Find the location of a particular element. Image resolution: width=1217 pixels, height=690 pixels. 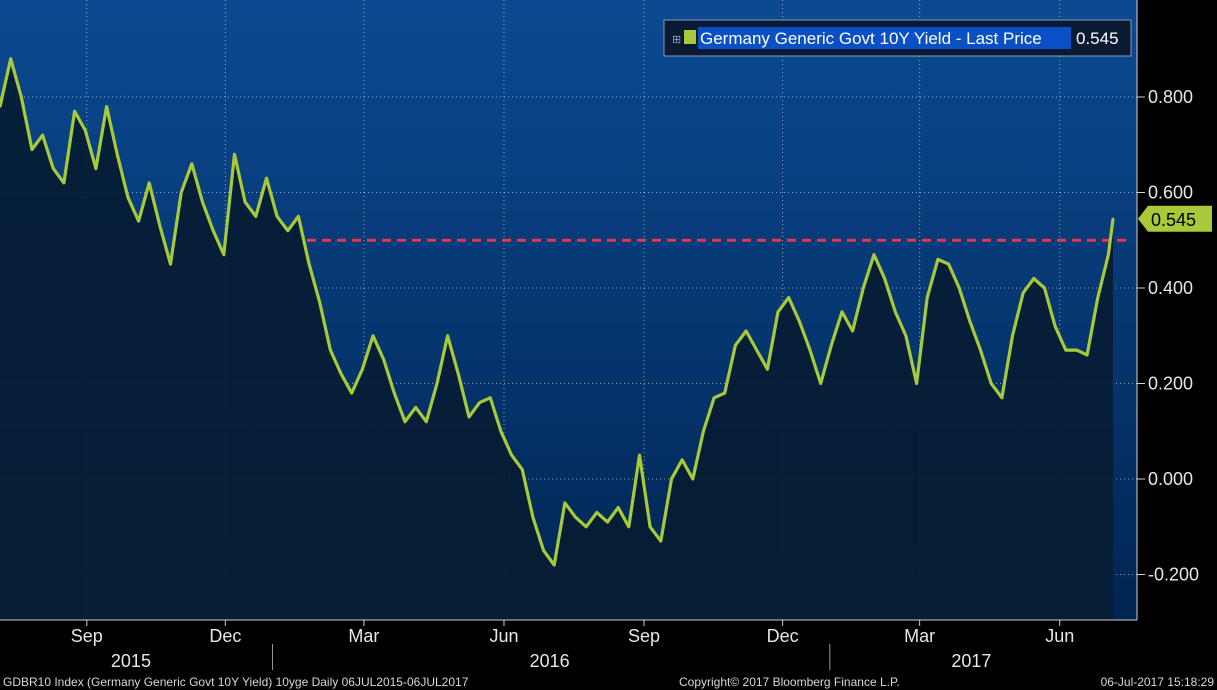

x-month-label: Mar is located at coordinates (363, 636).